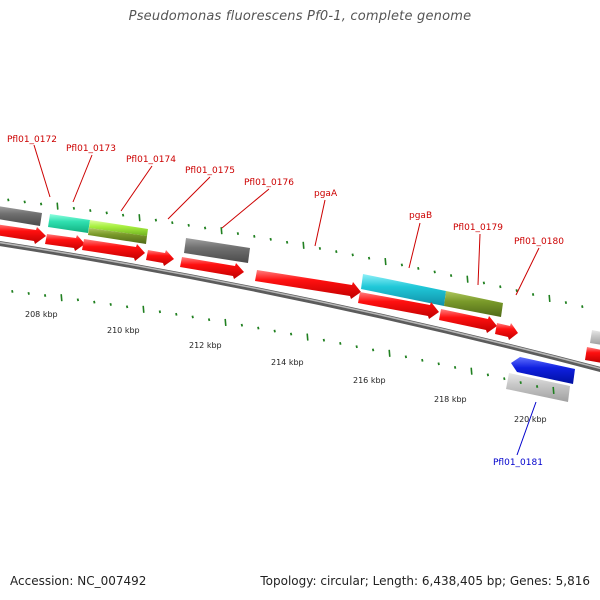  Describe the element at coordinates (32, 140) in the screenshot. I see `gene-label-pfl01-0172: Pfl01_0172` at that location.